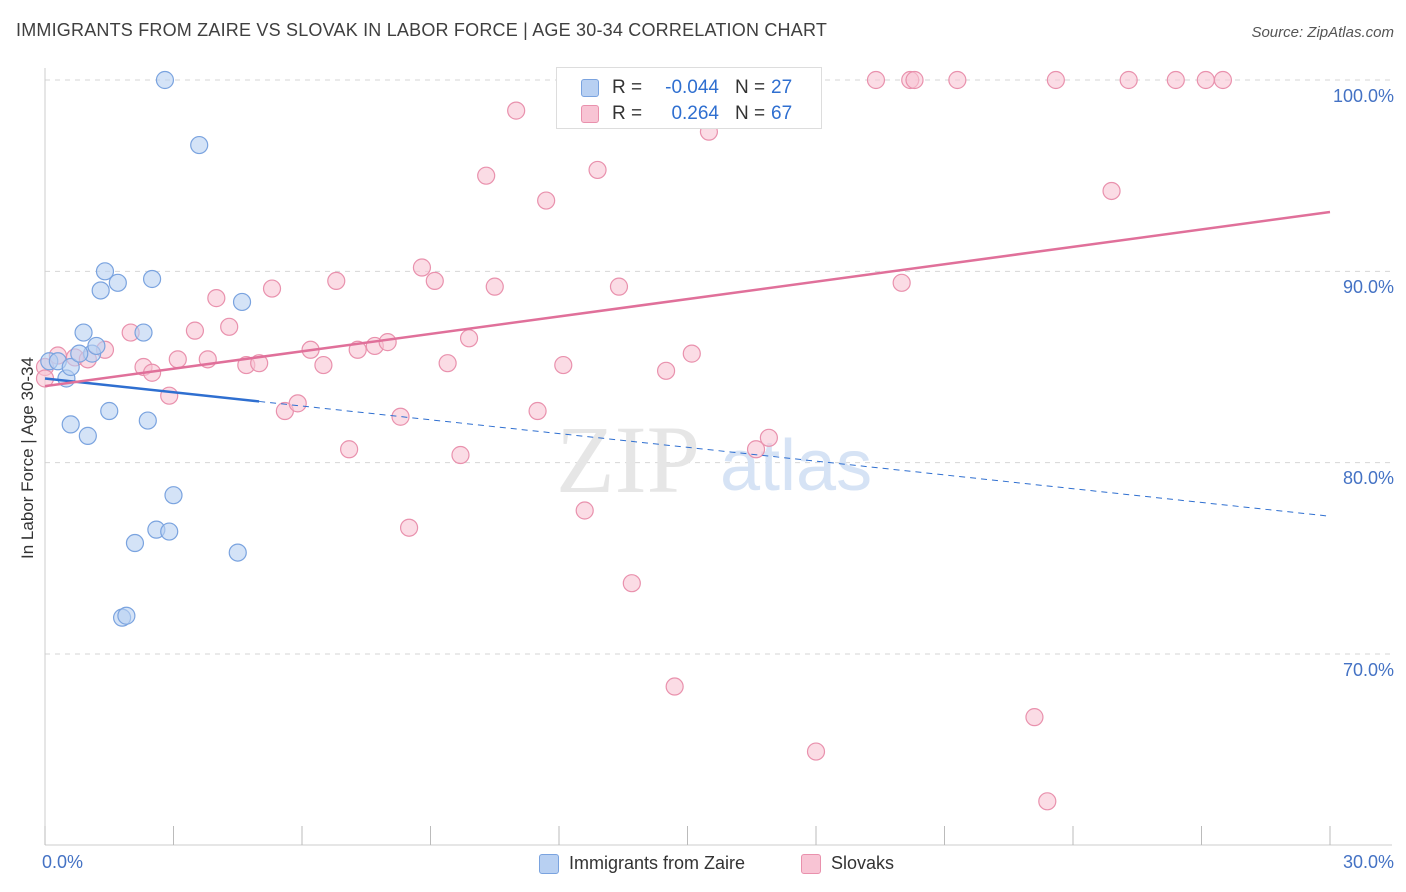 The width and height of the screenshot is (1406, 892). What do you see at coordinates (695, 113) in the screenshot?
I see `slovak-r-value: 0.264` at bounding box center [695, 113].